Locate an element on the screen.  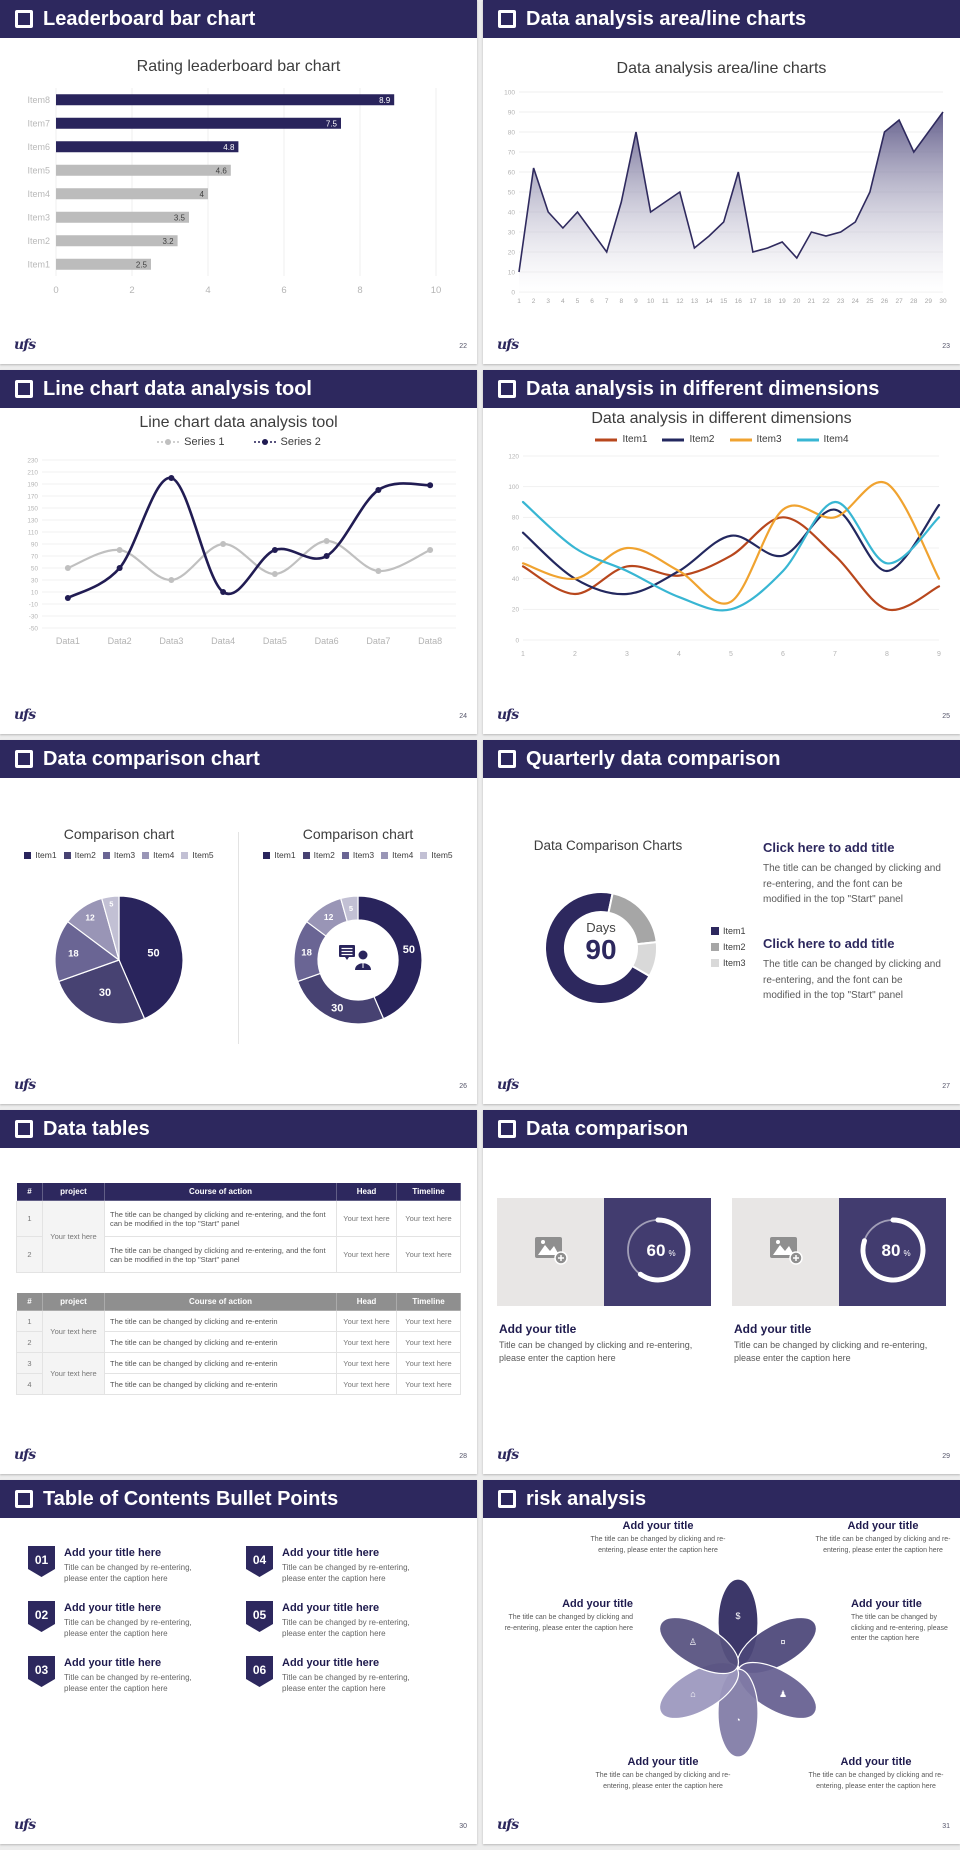
svg-text: 5 is located at coordinates (578, 301).